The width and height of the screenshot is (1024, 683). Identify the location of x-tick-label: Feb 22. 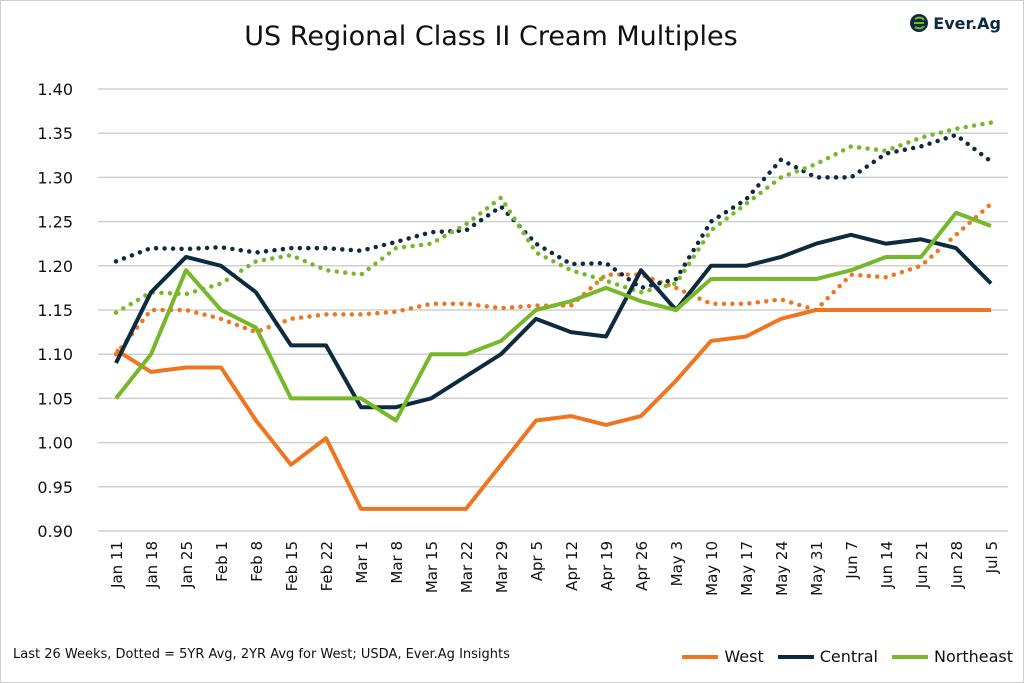
(327, 566).